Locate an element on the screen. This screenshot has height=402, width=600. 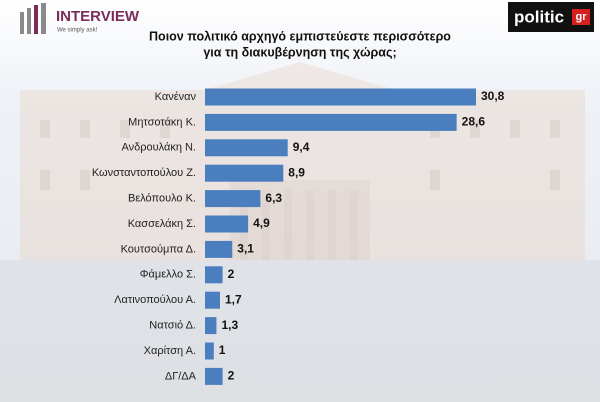
value-label: 28,6 is located at coordinates (474, 122).